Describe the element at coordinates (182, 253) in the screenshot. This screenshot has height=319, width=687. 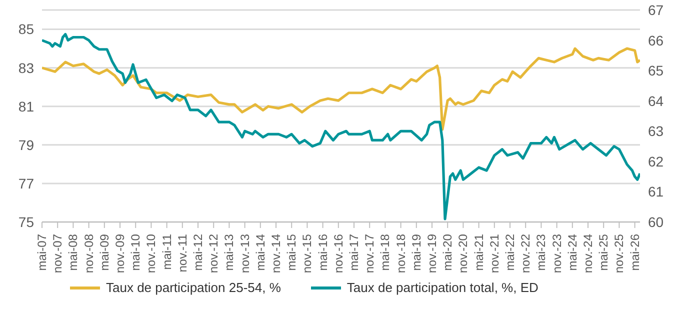
I see `x-tick-label: nov.-11` at that location.